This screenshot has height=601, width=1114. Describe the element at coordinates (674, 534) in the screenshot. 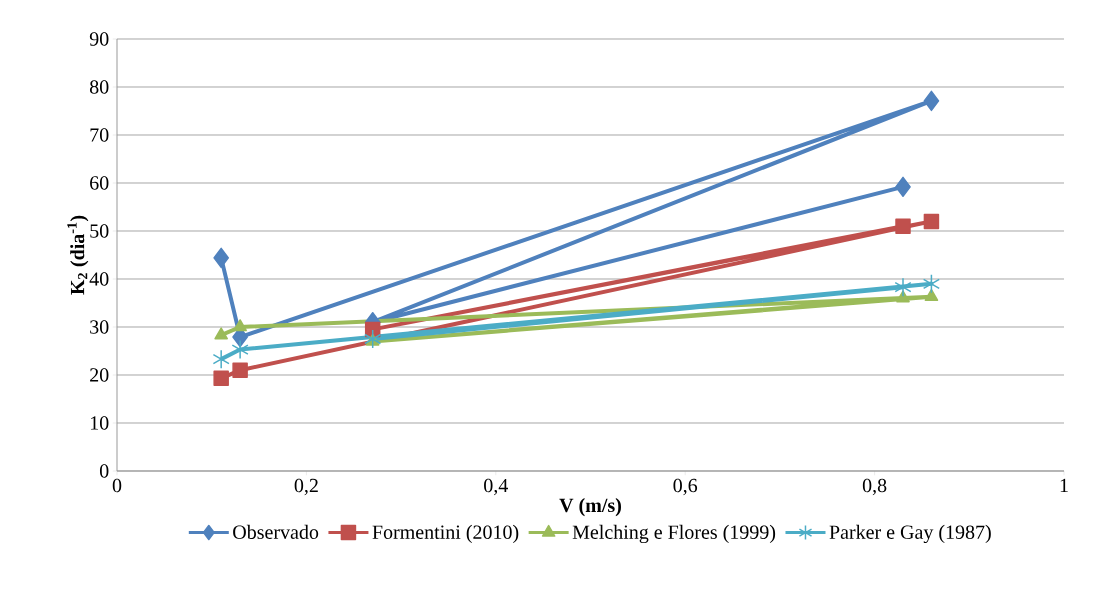

I see `legend-label: Melching e Flores (1999)` at that location.